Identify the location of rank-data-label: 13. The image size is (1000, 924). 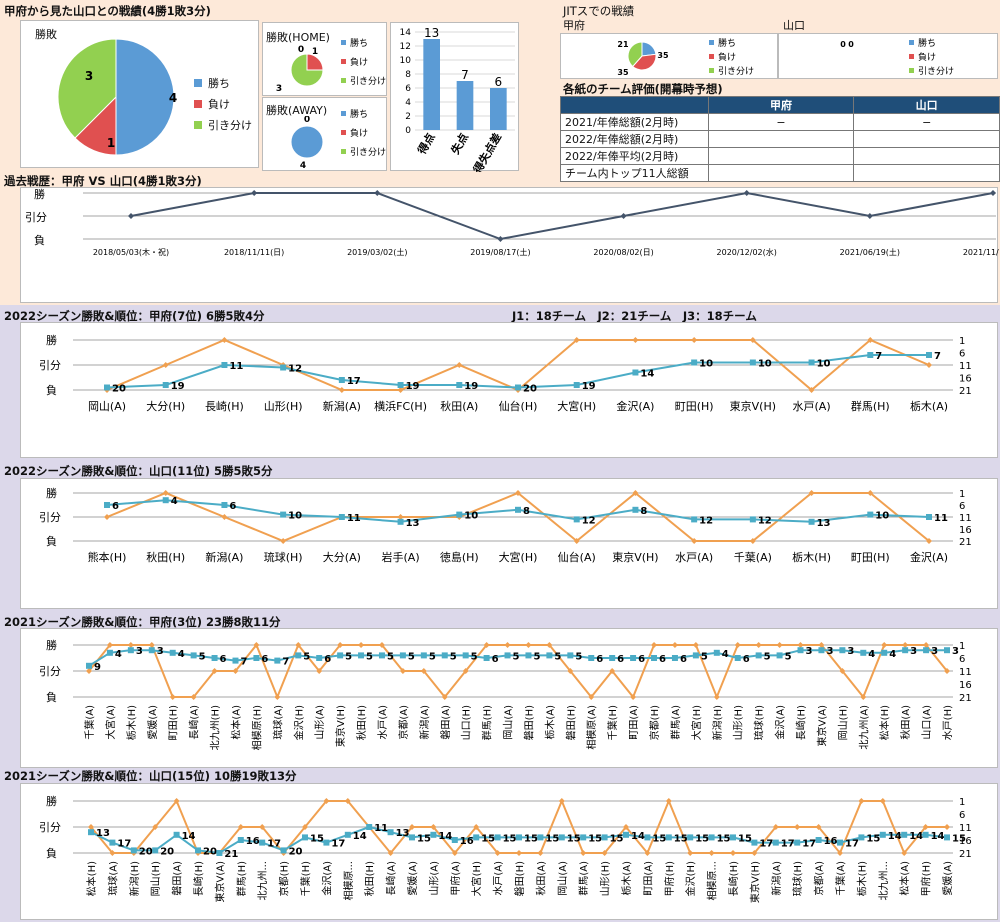
(103, 833).